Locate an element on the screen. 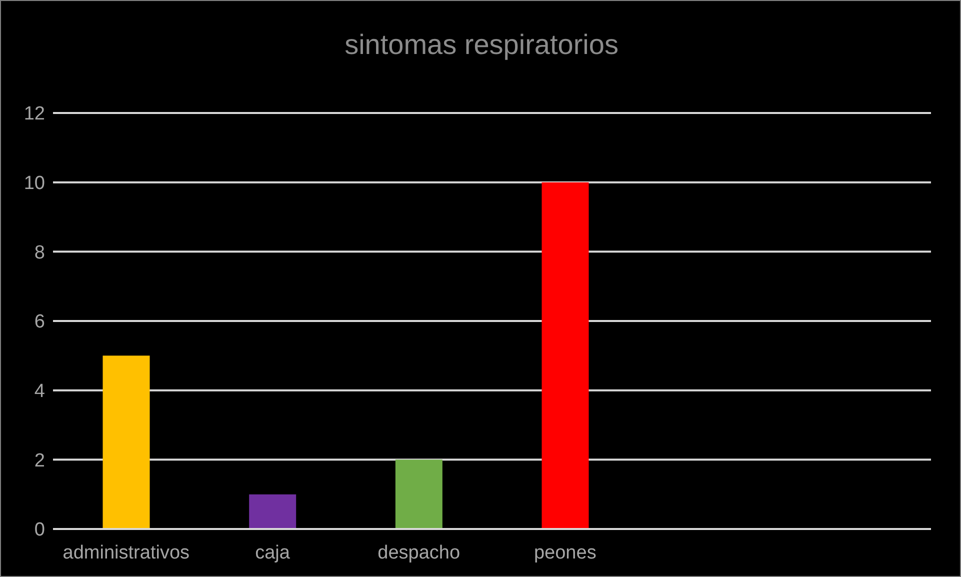 The width and height of the screenshot is (961, 577). y-tick-label: 8 is located at coordinates (39, 253).